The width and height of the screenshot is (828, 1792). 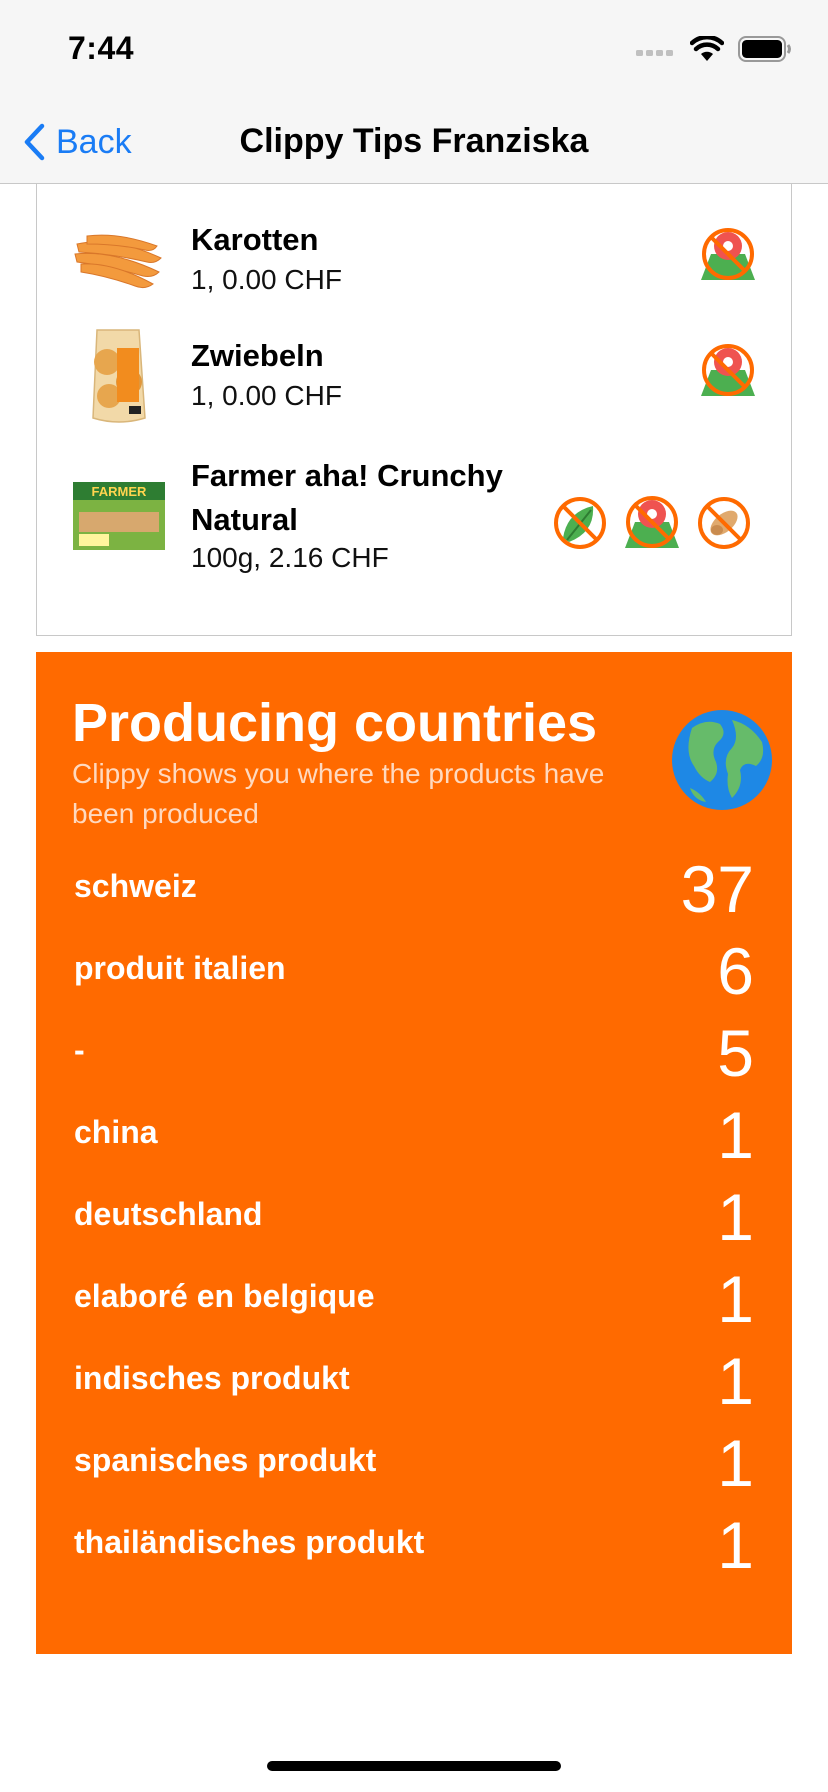 I want to click on country-name: thailändisches produkt, so click(x=249, y=1542).